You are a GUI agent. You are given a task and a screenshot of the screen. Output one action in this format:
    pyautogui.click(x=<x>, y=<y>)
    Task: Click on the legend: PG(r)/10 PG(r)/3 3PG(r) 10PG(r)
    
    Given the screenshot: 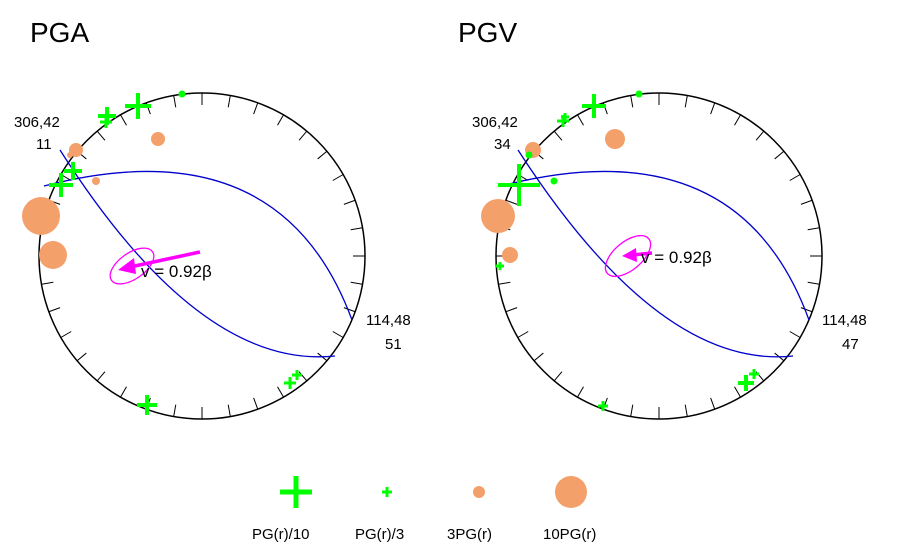 What is the action you would take?
    pyautogui.click(x=424, y=509)
    